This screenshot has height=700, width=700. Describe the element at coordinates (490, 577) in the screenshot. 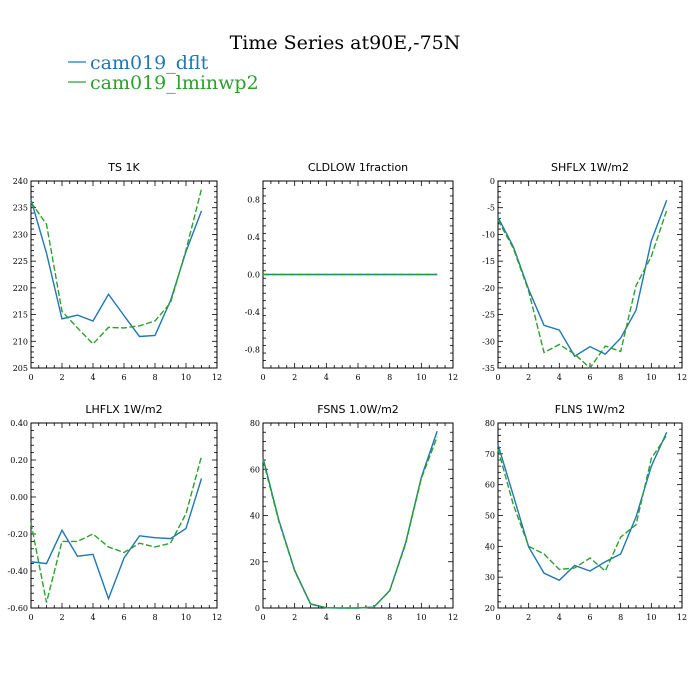

I see `y-tick-label: 30` at that location.